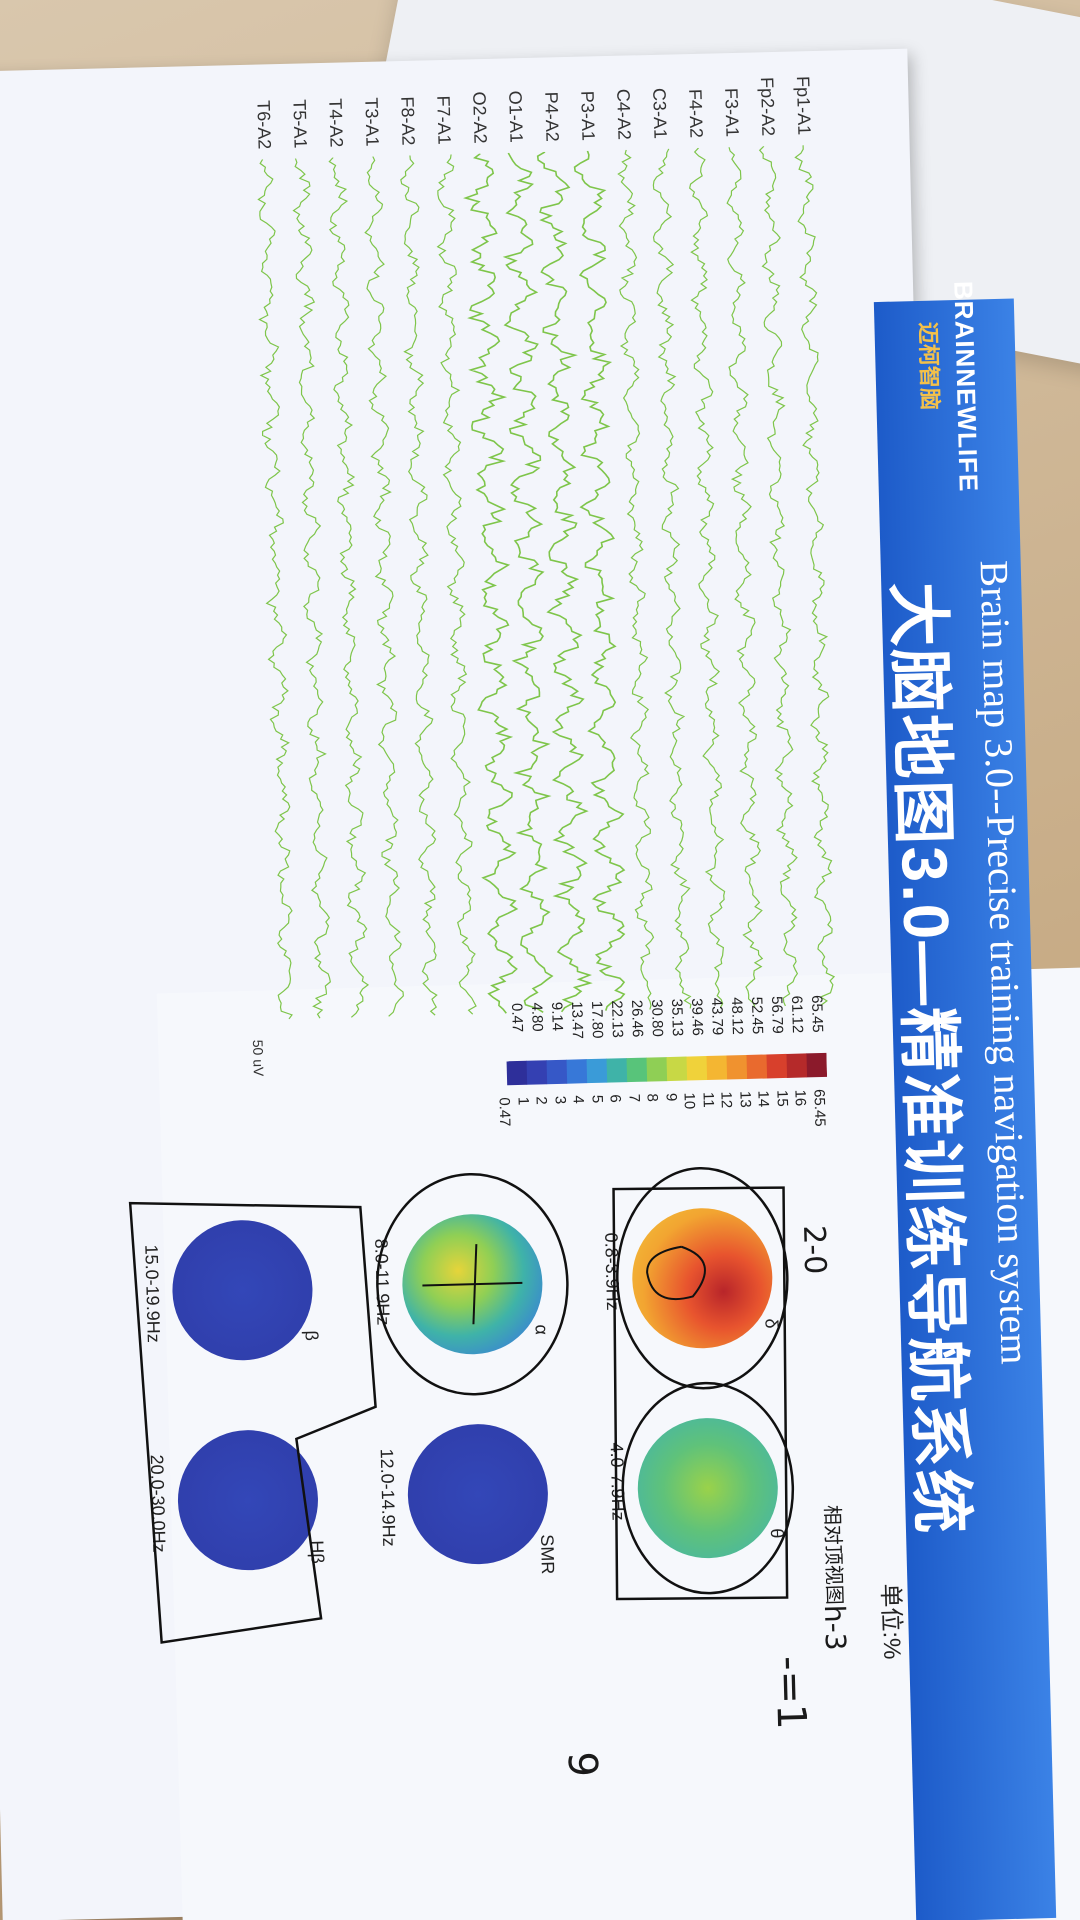  Describe the element at coordinates (790, 1693) in the screenshot. I see `hand-note-3: -=1` at that location.